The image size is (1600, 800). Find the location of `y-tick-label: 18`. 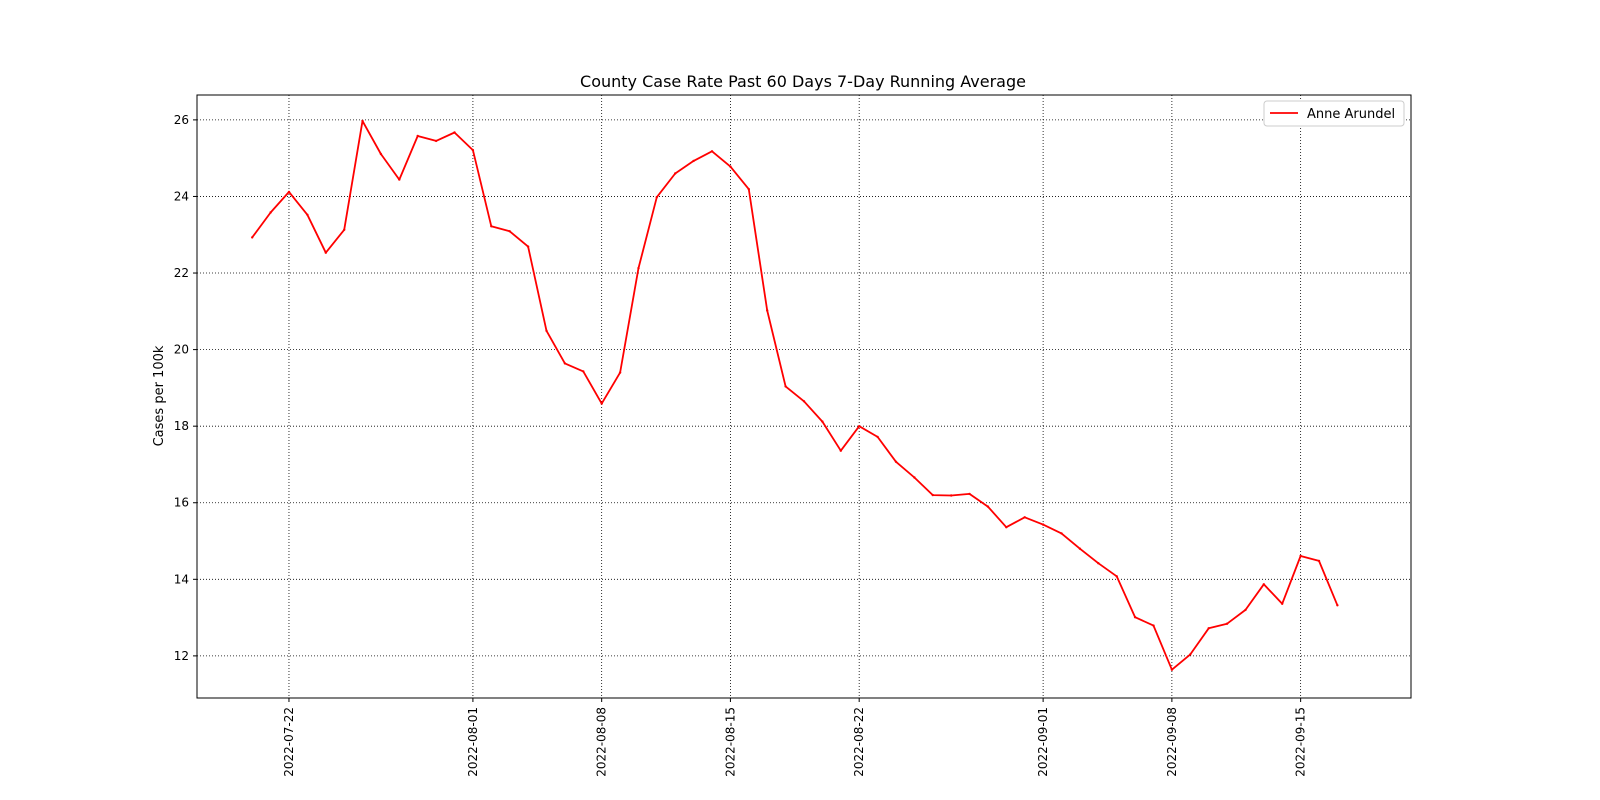

y-tick-label: 18 is located at coordinates (181, 426).